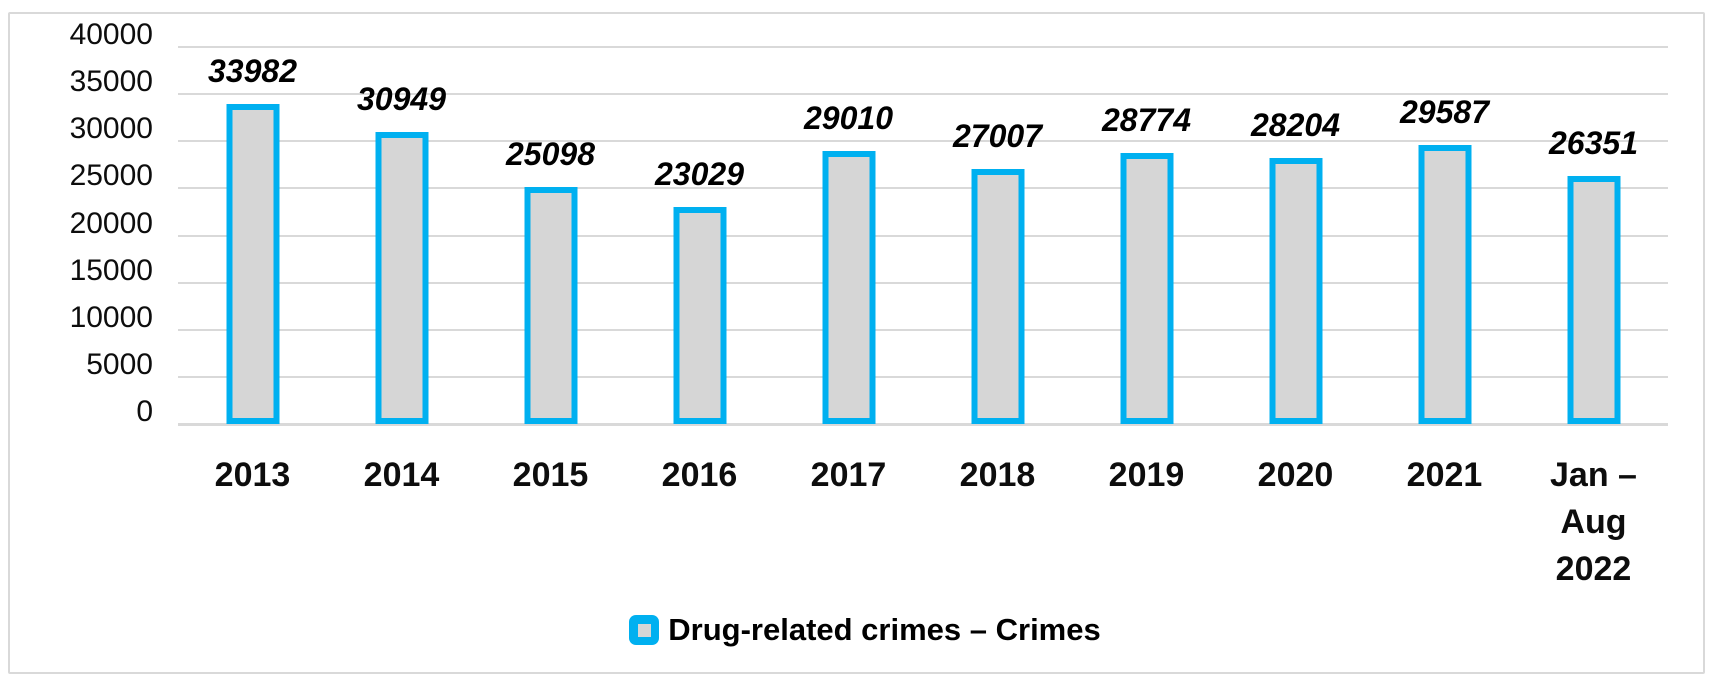 This screenshot has width=1710, height=678. What do you see at coordinates (144, 411) in the screenshot?
I see `y-axis-tick-label: 0` at bounding box center [144, 411].